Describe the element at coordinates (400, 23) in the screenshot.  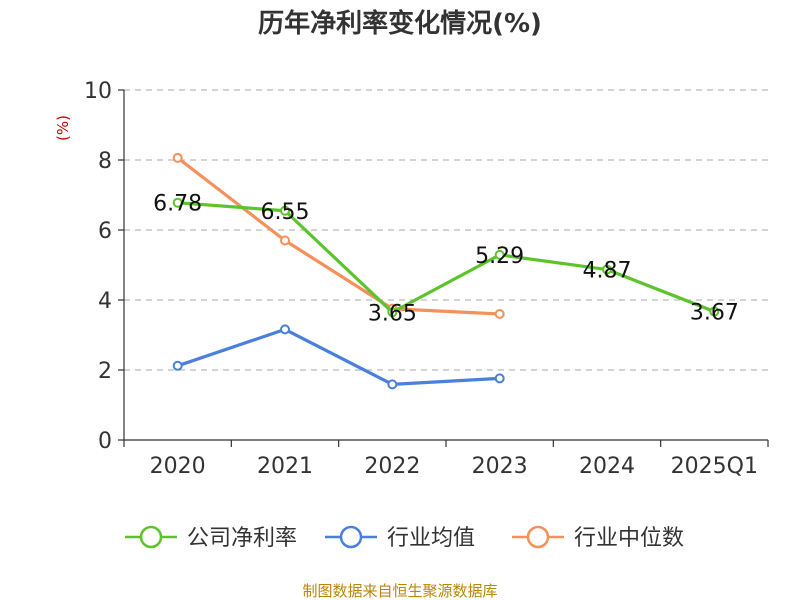
I see `chart-title: 历年净利率变化情况(%)` at that location.